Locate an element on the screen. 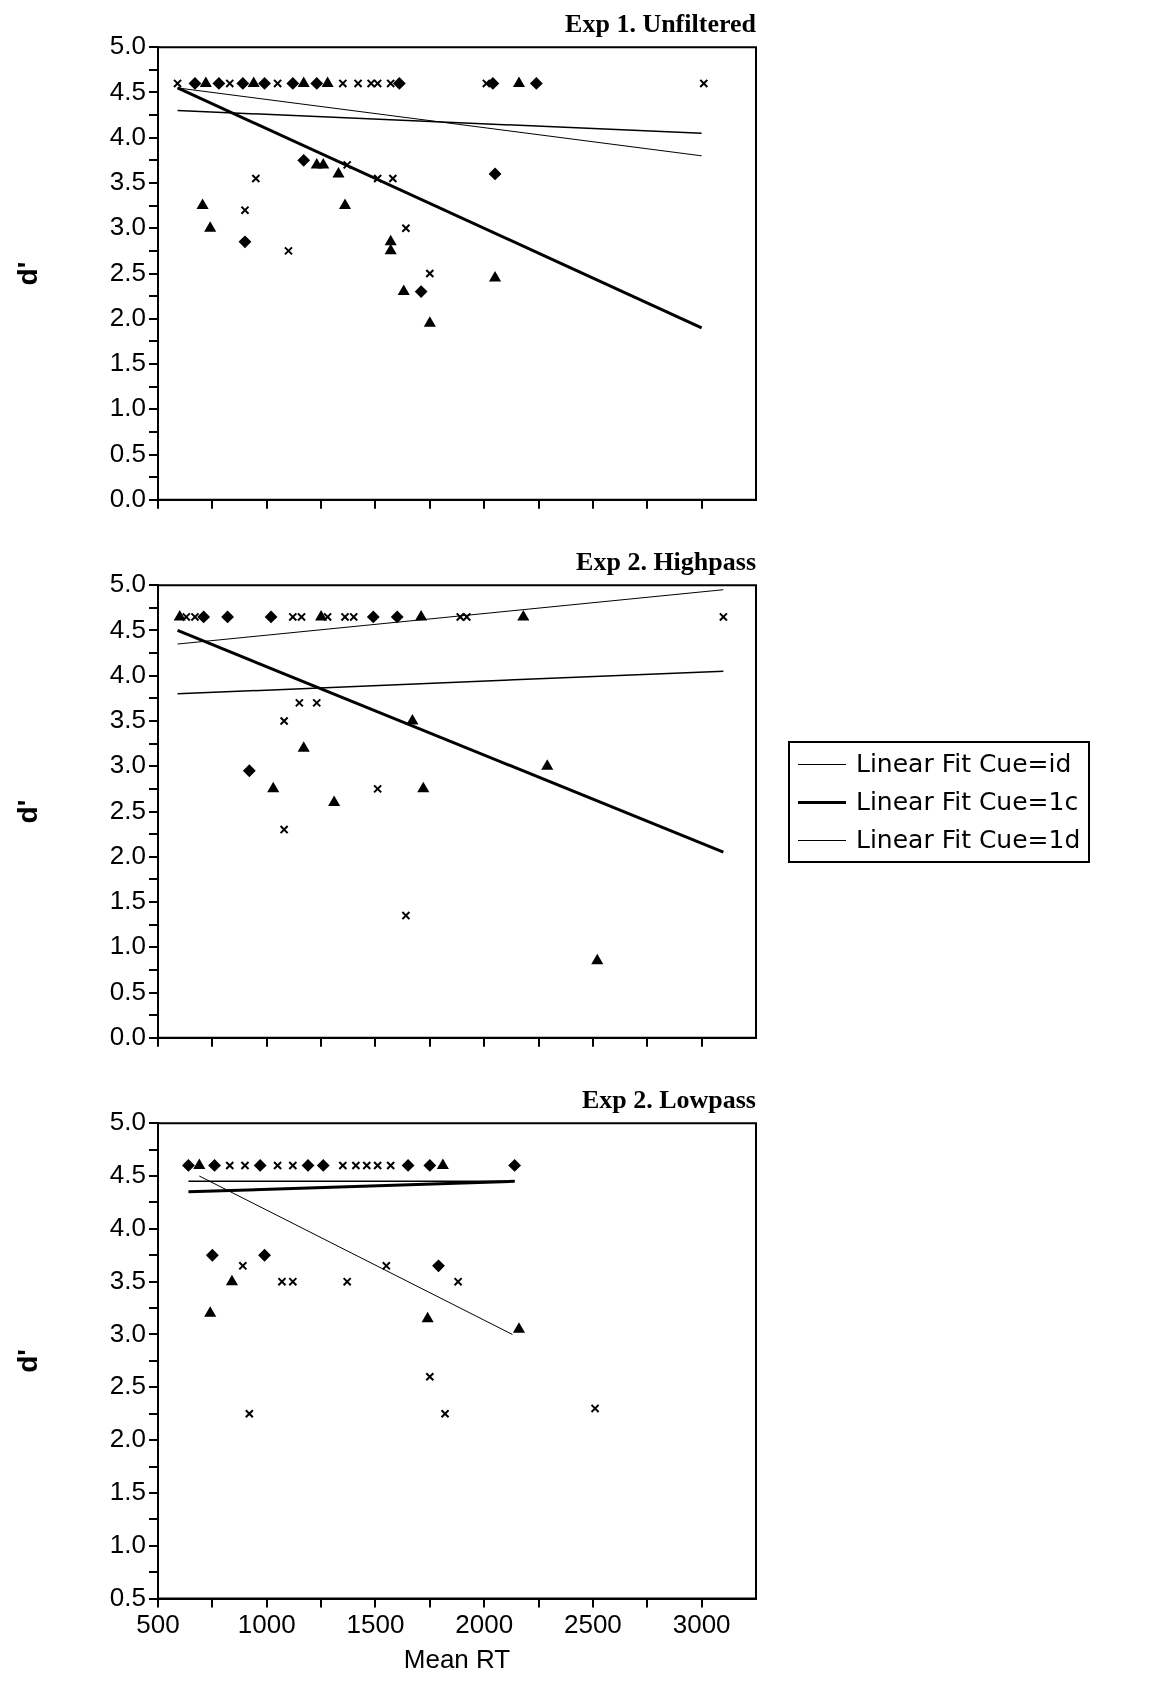  legend-label: Linear Fit Cue=1c is located at coordinates (967, 802).